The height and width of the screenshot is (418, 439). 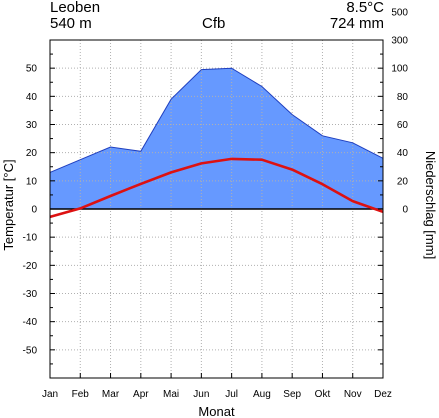 What do you see at coordinates (403, 125) in the screenshot?
I see `precipitation-tick-label: 60` at bounding box center [403, 125].